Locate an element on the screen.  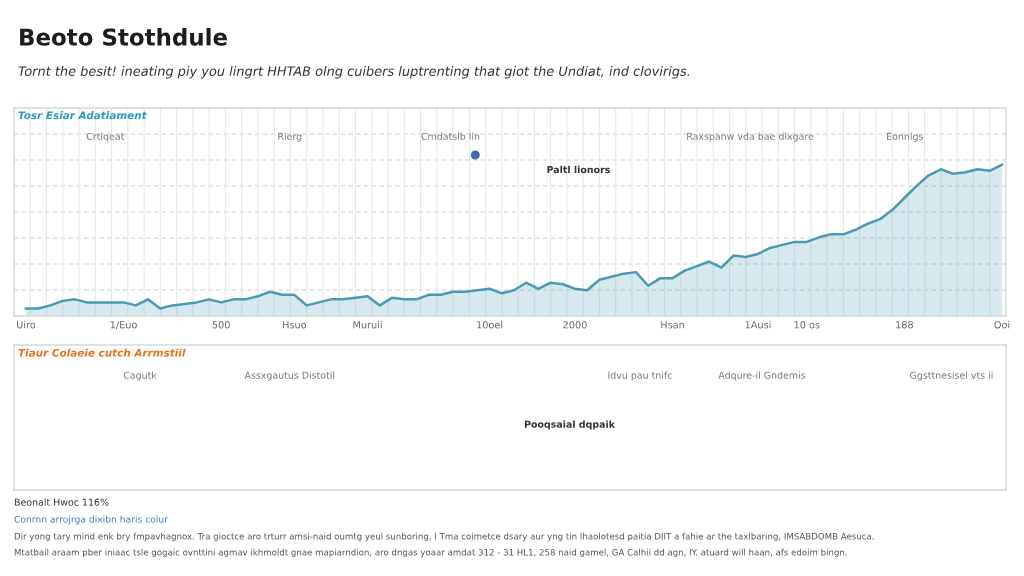
text: Conrnn arrojrga dixibn haris colur is located at coordinates (91, 520).